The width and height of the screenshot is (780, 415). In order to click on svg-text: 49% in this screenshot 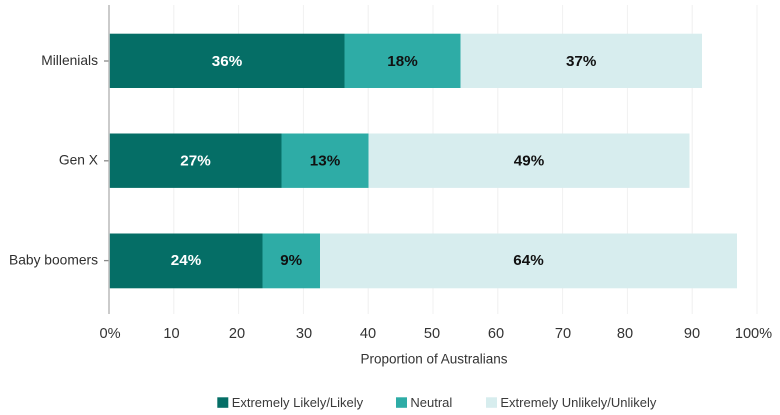, I will do `click(529, 160)`.